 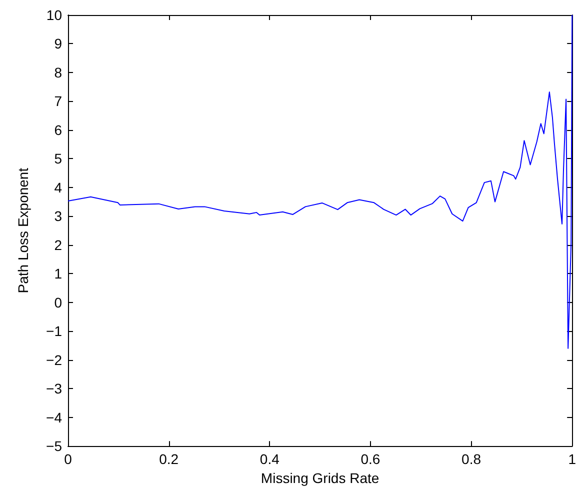 What do you see at coordinates (58, 302) in the screenshot?
I see `y-tick-label: 0` at bounding box center [58, 302].